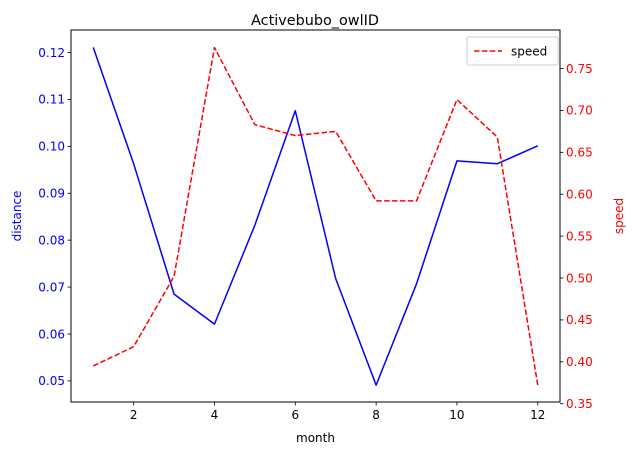 This screenshot has height=455, width=636. Describe the element at coordinates (579, 236) in the screenshot. I see `y-right-tick-label: 0.55` at that location.